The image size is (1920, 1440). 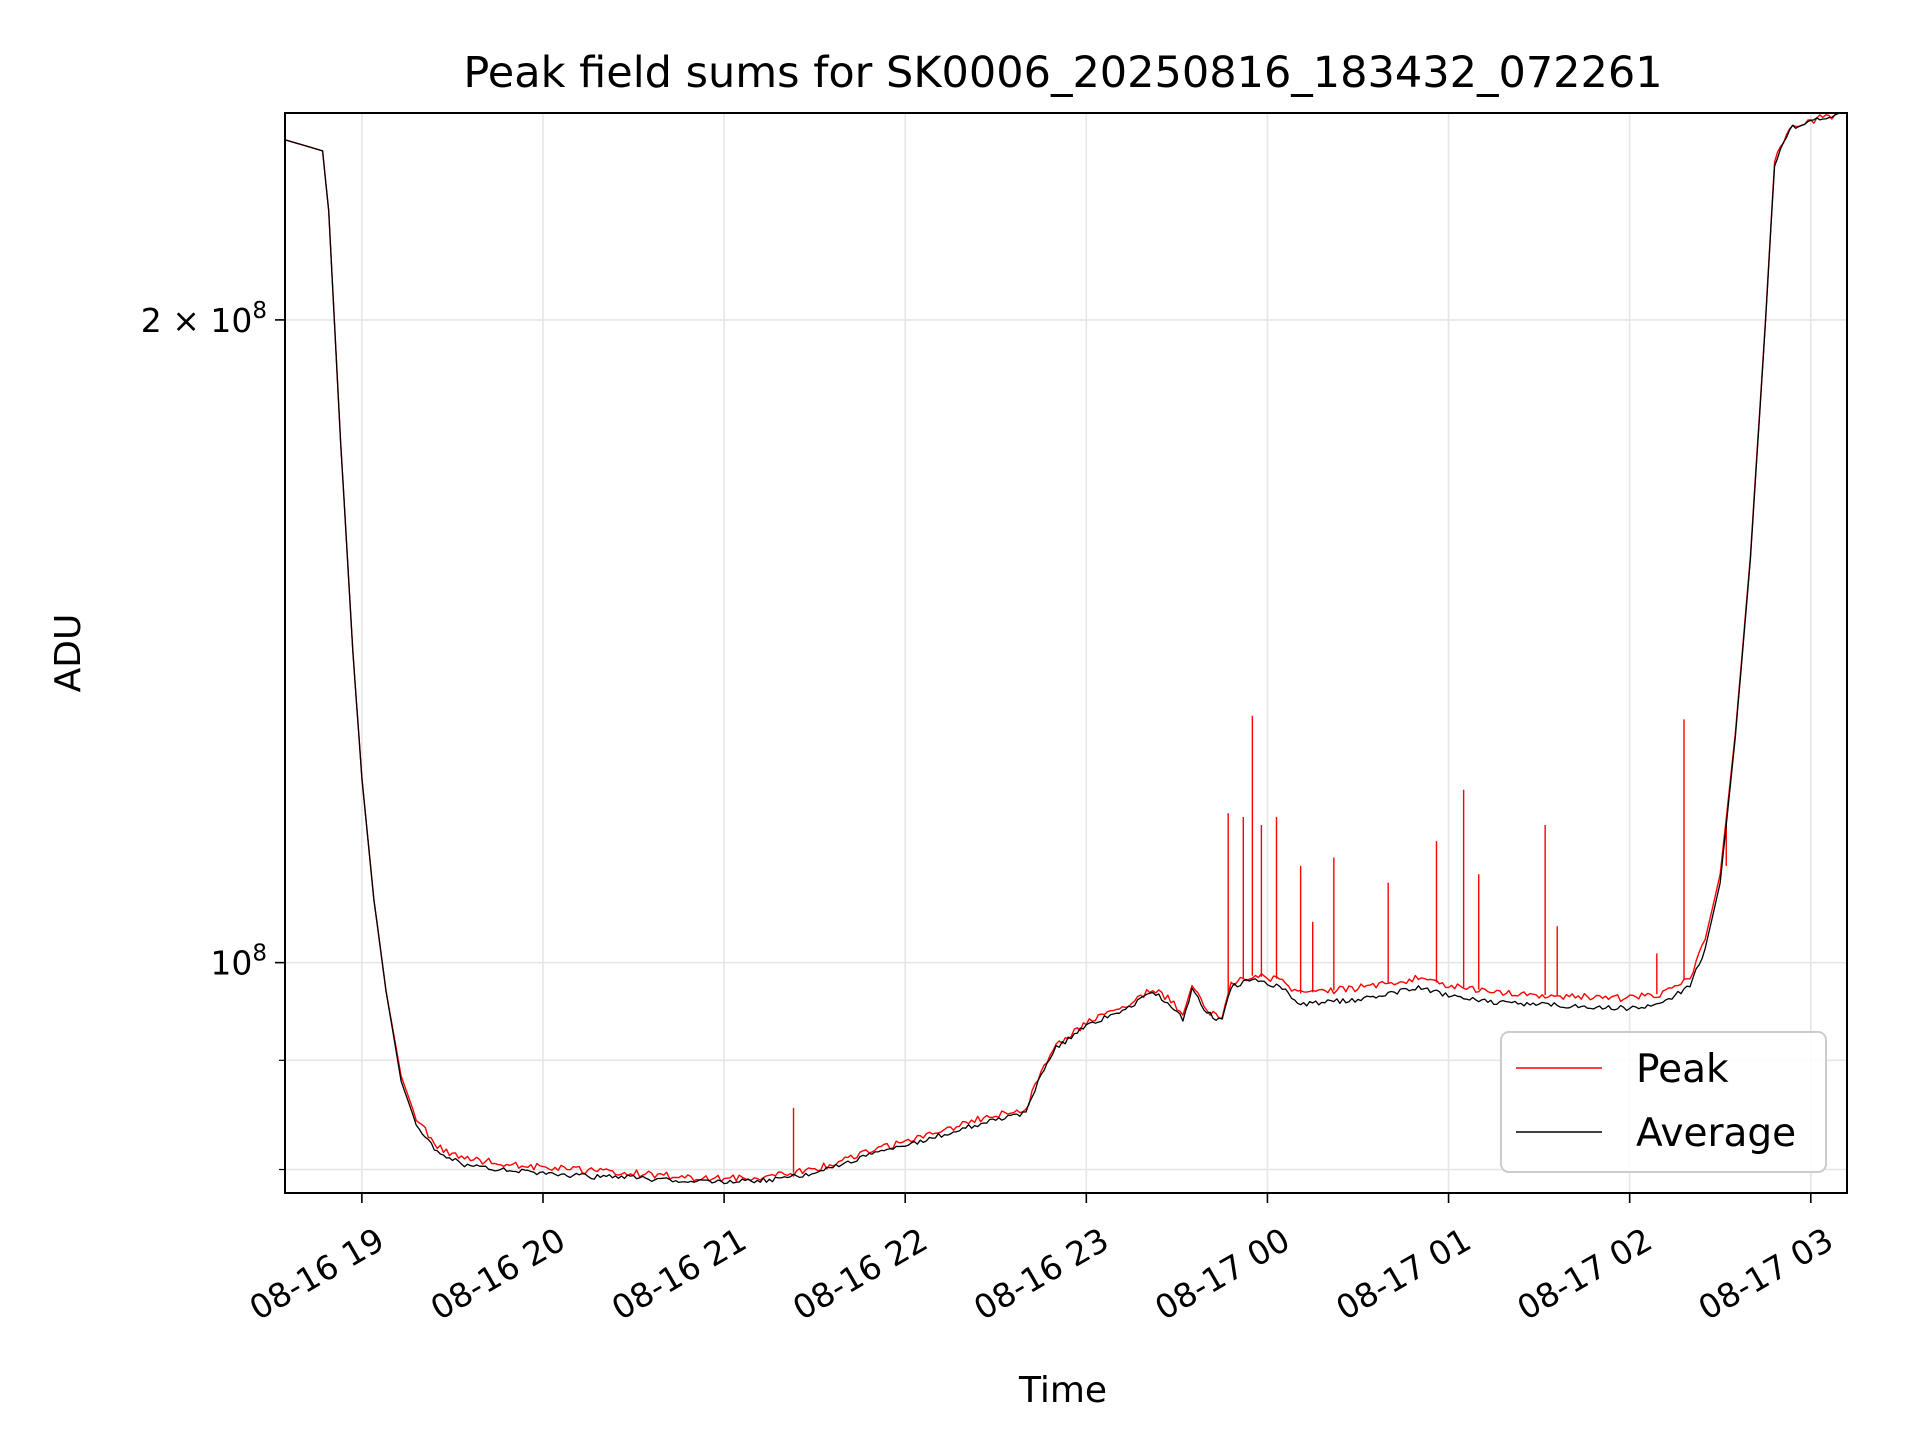 I want to click on y-tick-label: 108, so click(x=238, y=962).